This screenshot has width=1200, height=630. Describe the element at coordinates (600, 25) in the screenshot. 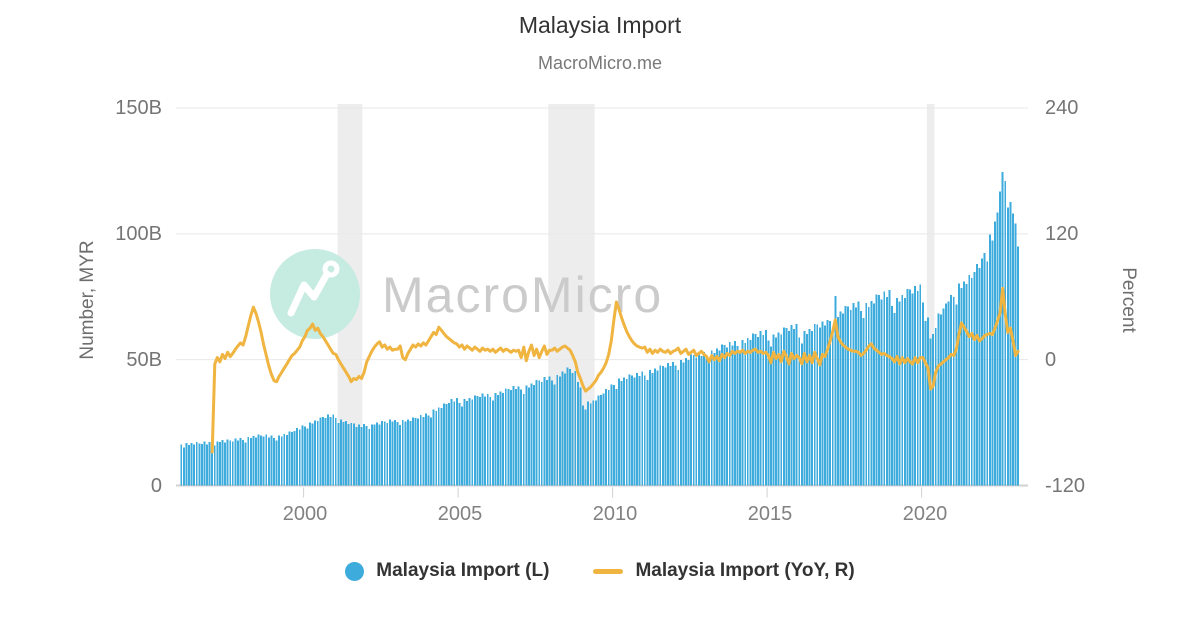

I see `chart-title: Malaysia Import` at that location.